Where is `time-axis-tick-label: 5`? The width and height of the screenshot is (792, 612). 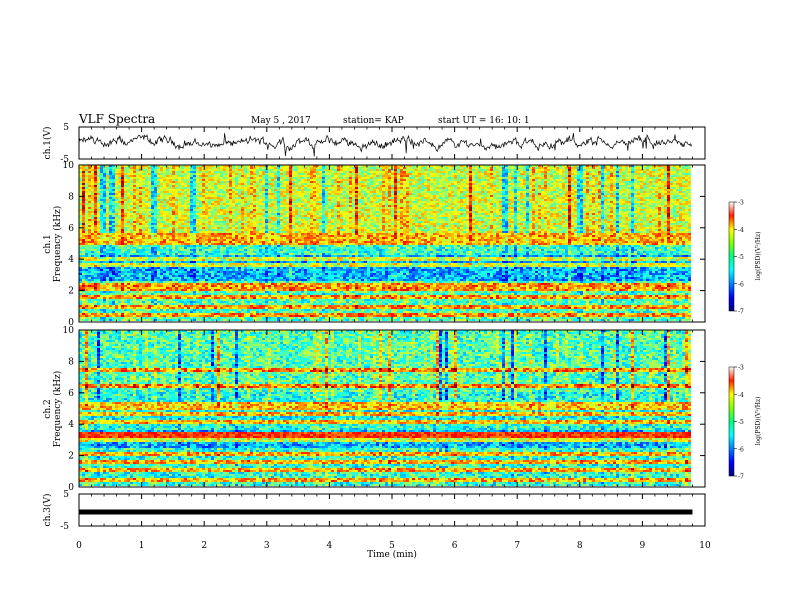 time-axis-tick-label: 5 is located at coordinates (392, 546).